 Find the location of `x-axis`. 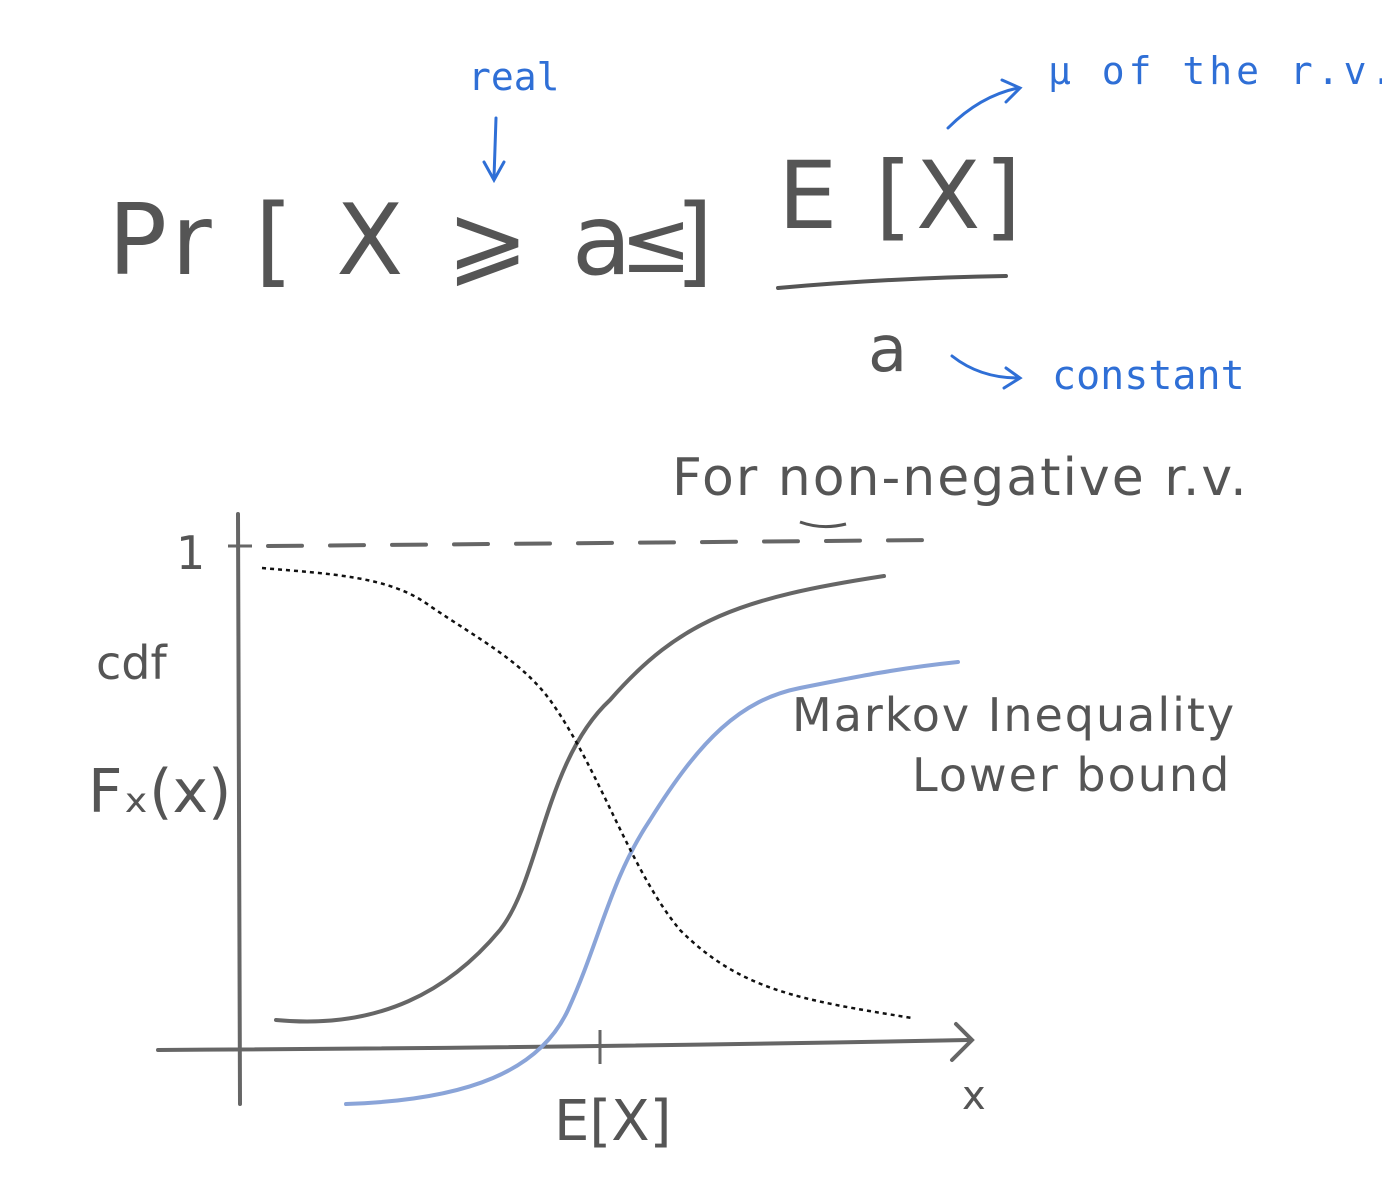

x-axis is located at coordinates (563, 1045).